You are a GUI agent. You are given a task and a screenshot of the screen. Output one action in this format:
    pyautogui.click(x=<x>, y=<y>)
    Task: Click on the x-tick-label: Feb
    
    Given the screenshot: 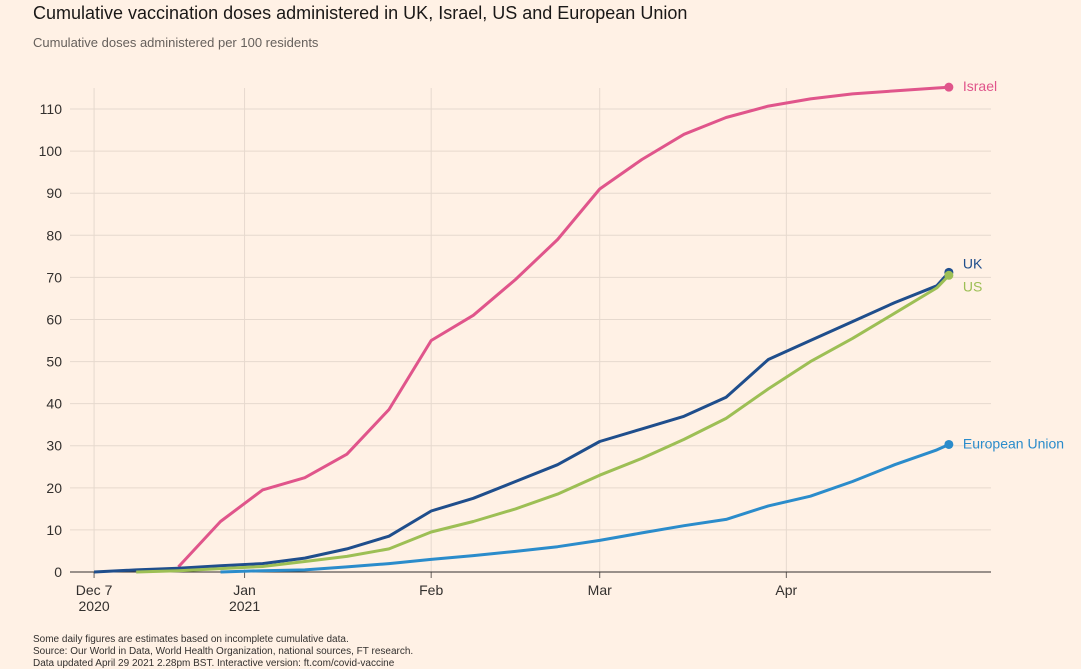 What is the action you would take?
    pyautogui.click(x=431, y=590)
    